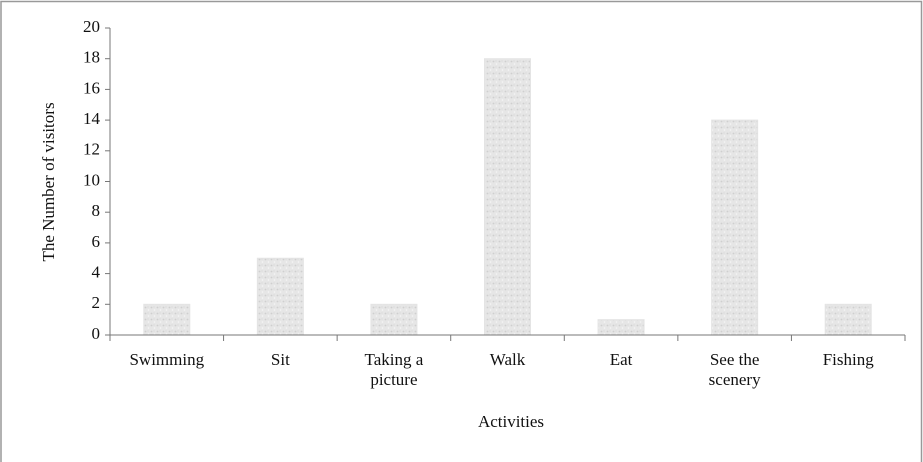  Describe the element at coordinates (96, 210) in the screenshot. I see `y-tick-label: 8` at that location.